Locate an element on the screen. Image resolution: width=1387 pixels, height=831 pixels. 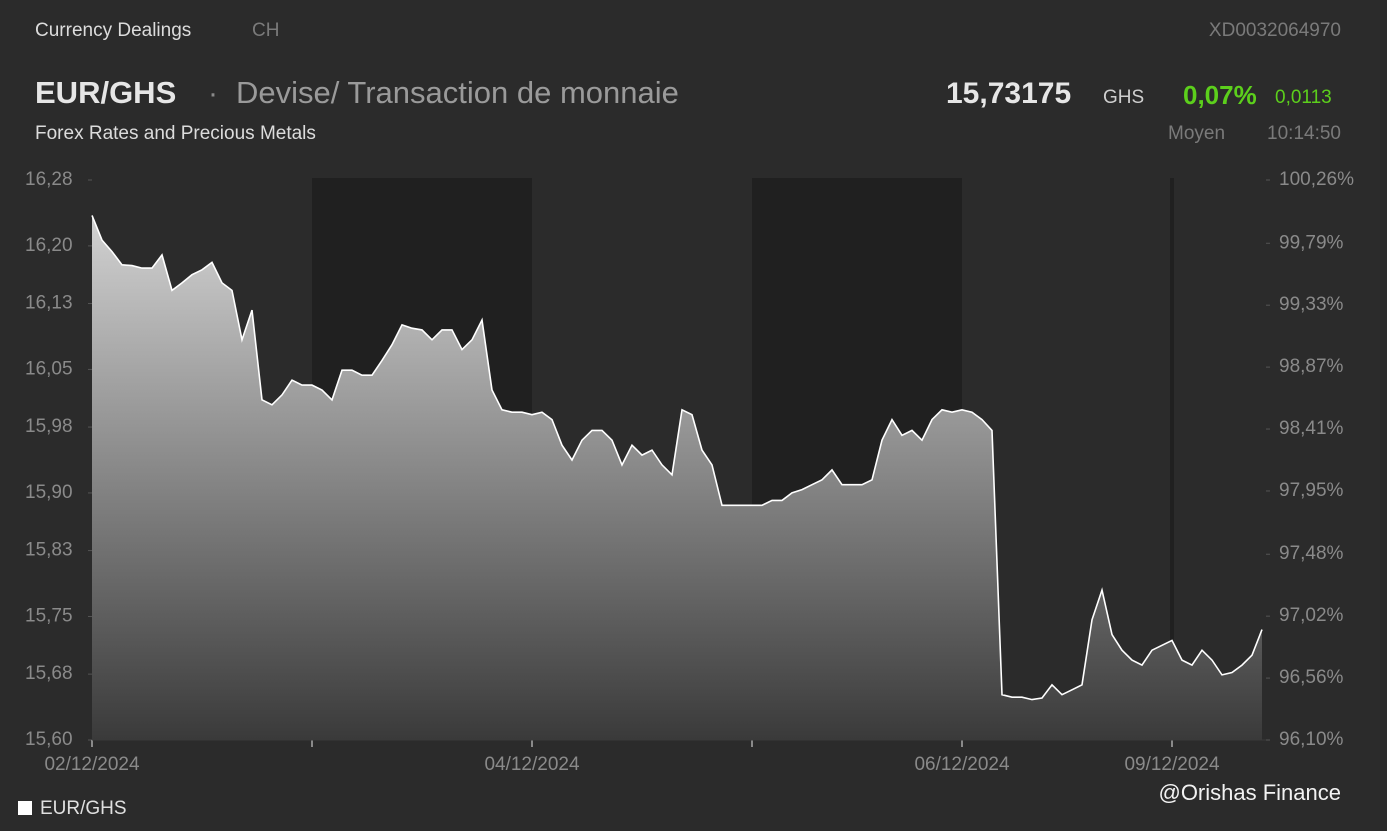
y2-tick-label: 97,48% is located at coordinates (1311, 553).